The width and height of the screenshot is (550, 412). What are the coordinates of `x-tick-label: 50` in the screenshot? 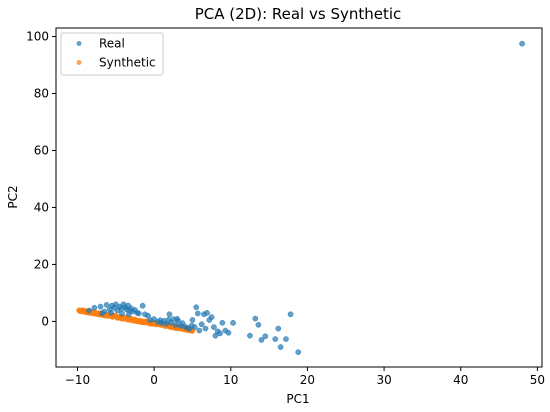 It's located at (537, 380).